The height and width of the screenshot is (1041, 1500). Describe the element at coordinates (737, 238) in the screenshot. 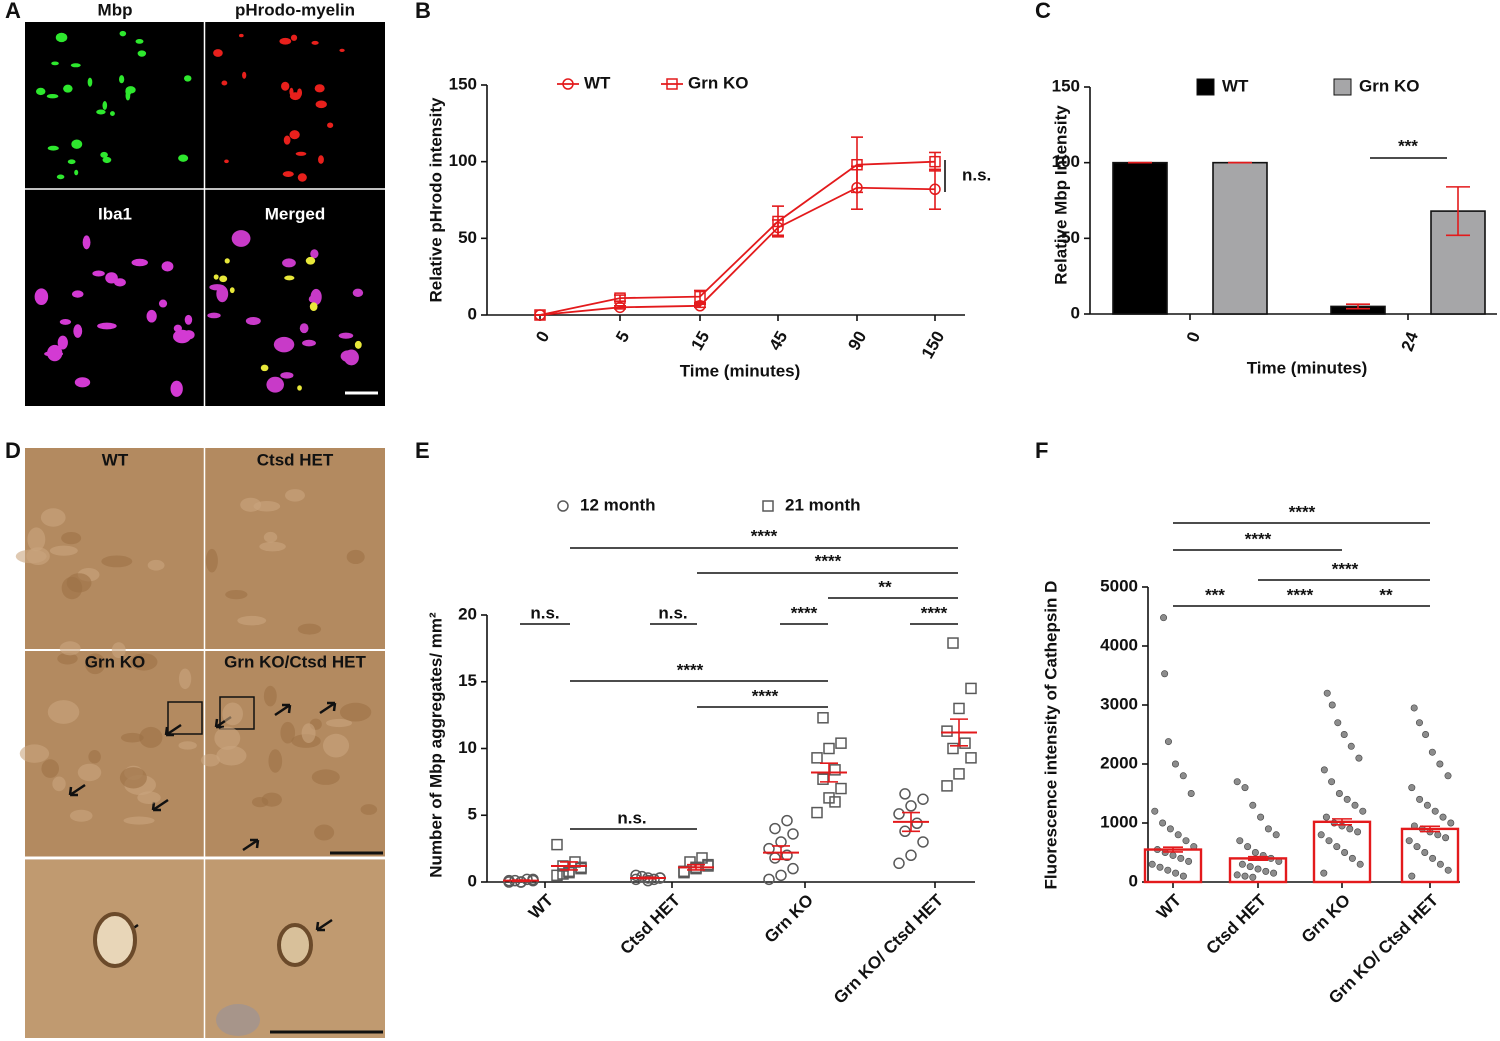

I see `series-line` at that location.